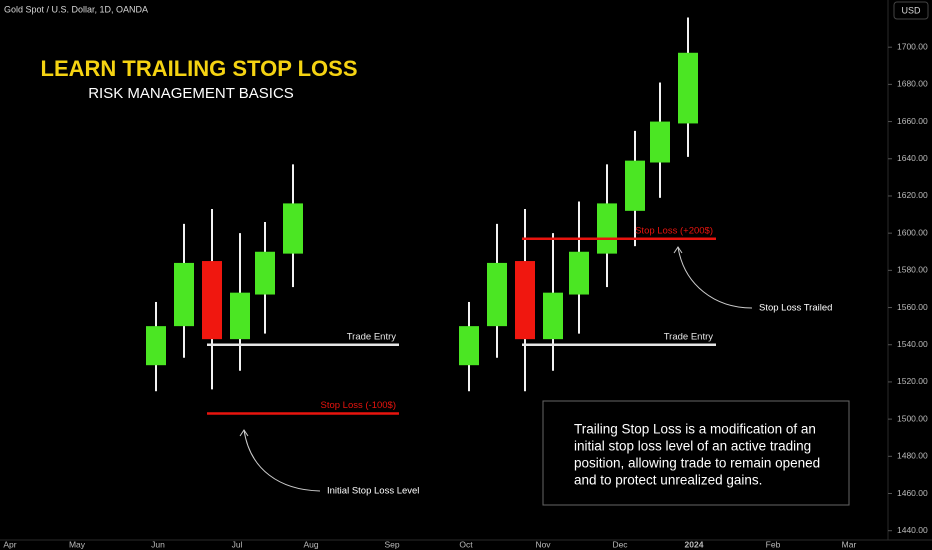 This screenshot has width=932, height=550. I want to click on x-tick-label: Mar, so click(849, 544).